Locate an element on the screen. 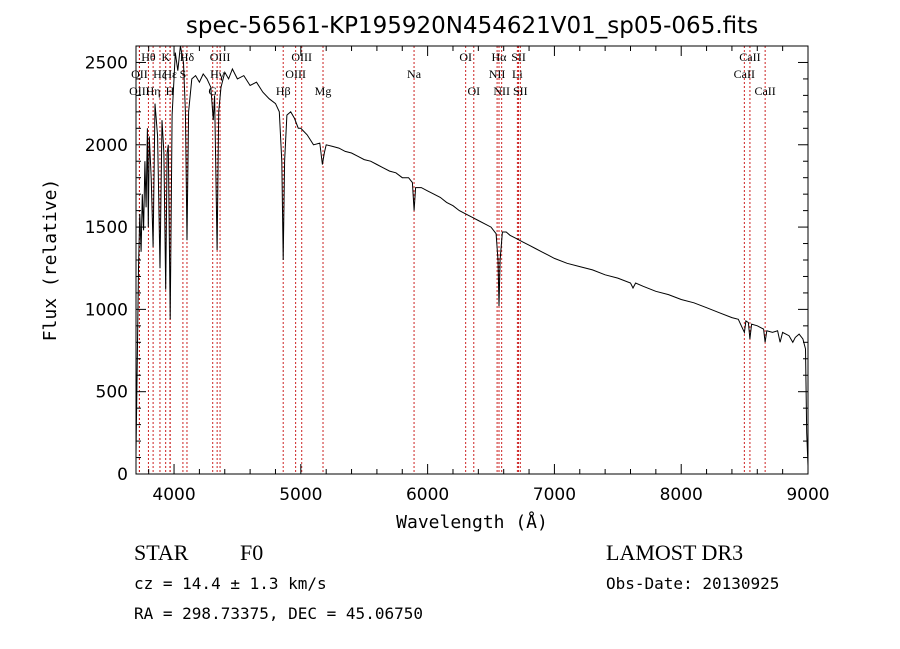  line-label-14: OIII is located at coordinates (295, 74).